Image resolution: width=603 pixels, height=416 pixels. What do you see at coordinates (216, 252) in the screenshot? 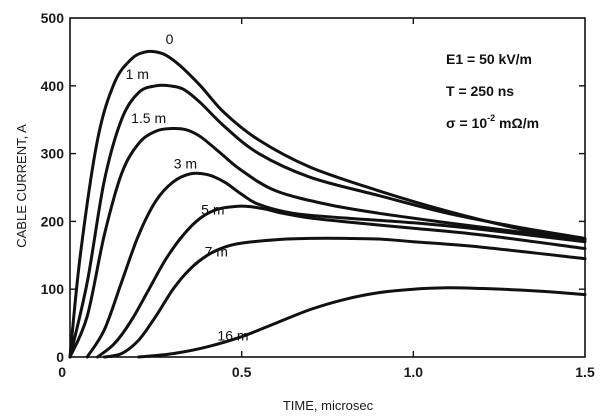
I see `series-label-5: 7 m` at bounding box center [216, 252].